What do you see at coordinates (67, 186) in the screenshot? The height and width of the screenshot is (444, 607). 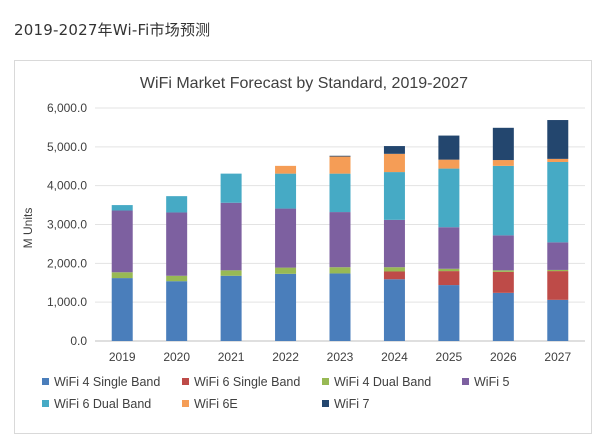 I see `y-tick-label: 4,000.0` at bounding box center [67, 186].